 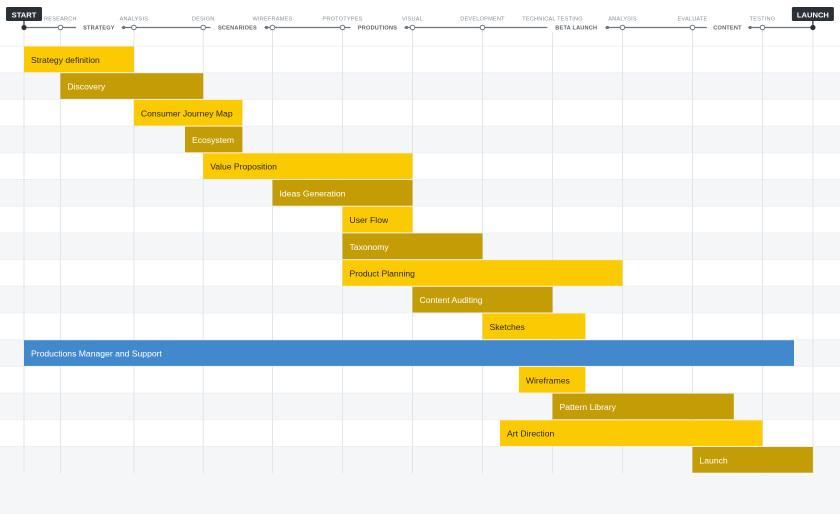 What do you see at coordinates (552, 20) in the screenshot?
I see `milestone-label: TECHNICAL TESTING` at bounding box center [552, 20].